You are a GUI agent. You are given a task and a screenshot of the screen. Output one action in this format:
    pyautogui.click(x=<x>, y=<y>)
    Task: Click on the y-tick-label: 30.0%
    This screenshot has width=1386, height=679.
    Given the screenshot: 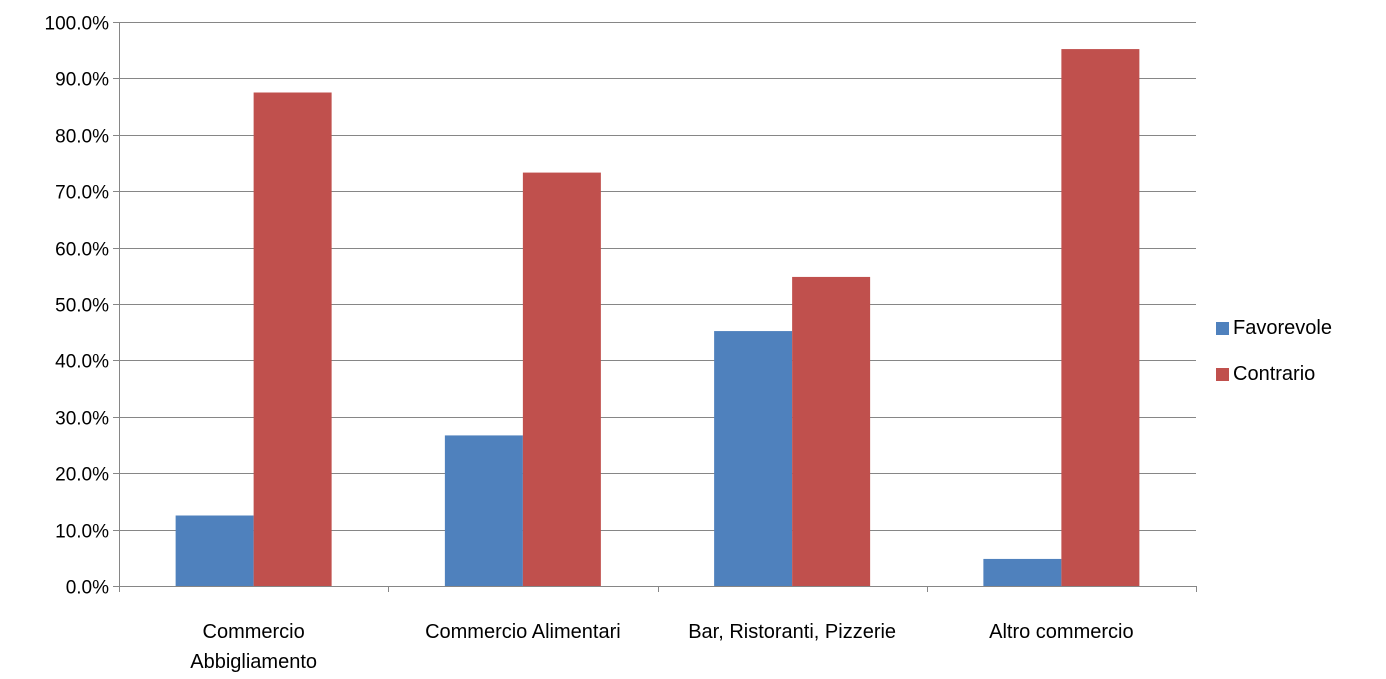 What is the action you would take?
    pyautogui.click(x=82, y=419)
    